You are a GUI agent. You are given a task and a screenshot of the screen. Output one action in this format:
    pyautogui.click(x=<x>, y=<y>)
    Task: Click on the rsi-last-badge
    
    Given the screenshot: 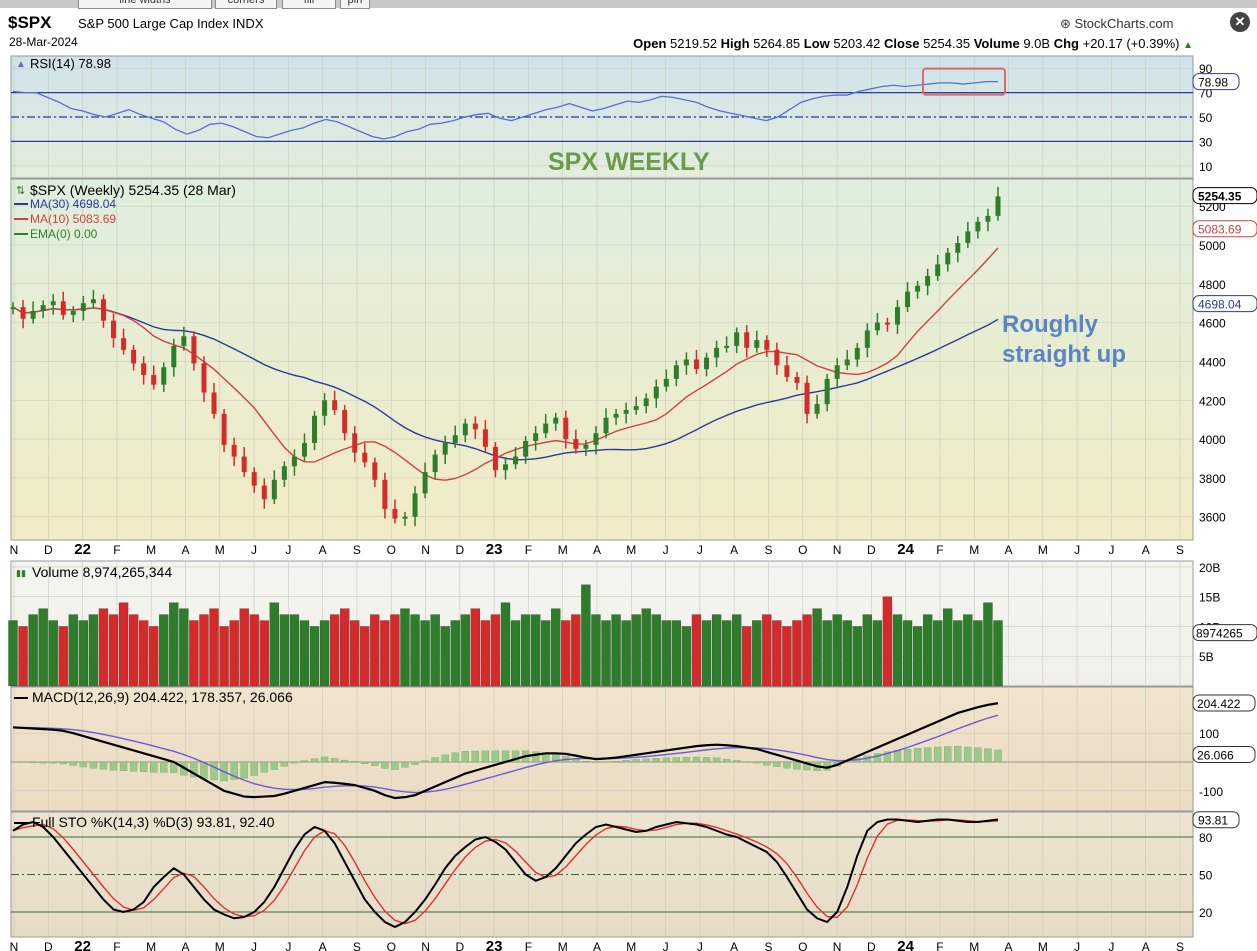 What is the action you would take?
    pyautogui.click(x=1216, y=82)
    